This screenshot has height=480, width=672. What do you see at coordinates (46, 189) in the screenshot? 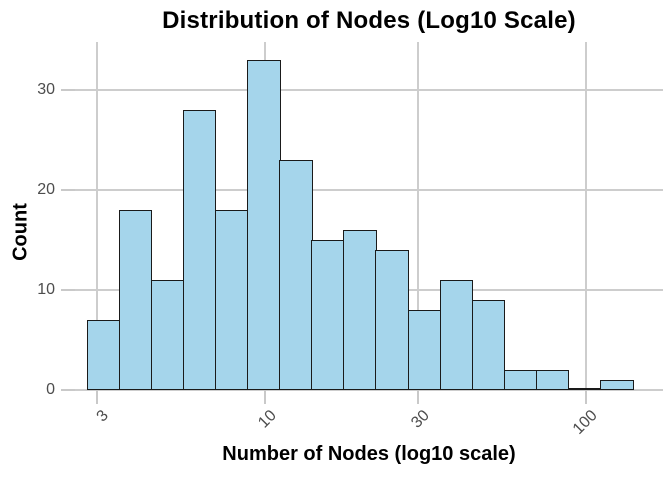
I see `y-tick-label: 20` at bounding box center [46, 189].